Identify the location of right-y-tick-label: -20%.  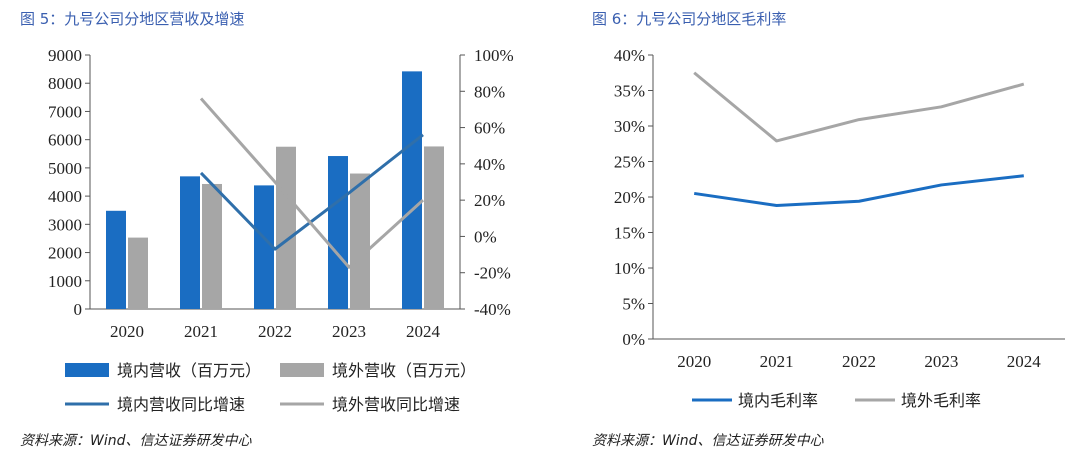
(492, 273).